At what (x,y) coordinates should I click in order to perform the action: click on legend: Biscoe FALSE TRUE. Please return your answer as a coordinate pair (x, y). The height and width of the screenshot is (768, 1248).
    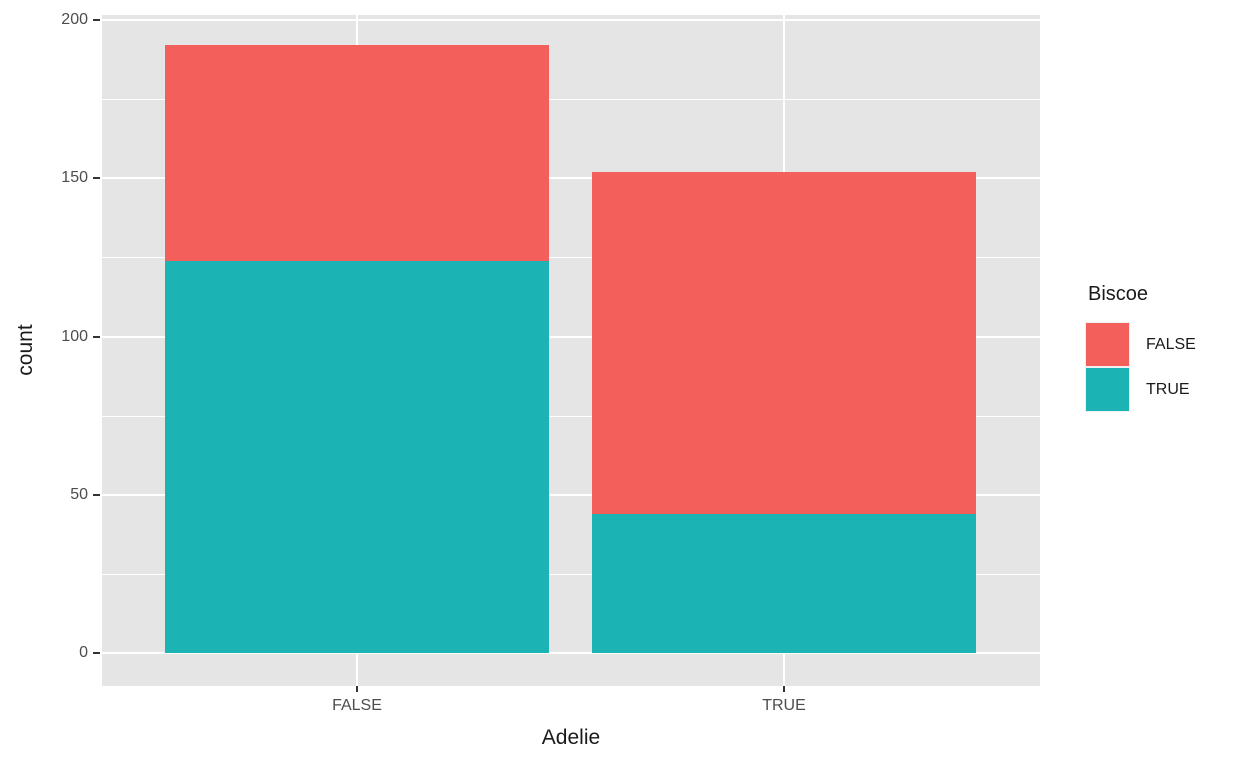
    Looking at the image, I should click on (1140, 347).